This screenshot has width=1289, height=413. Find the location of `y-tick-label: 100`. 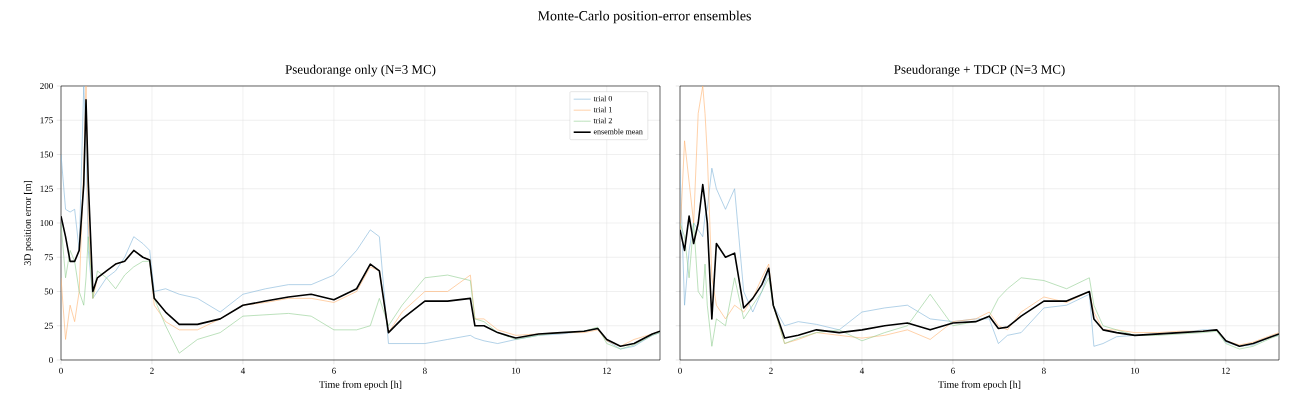

y-tick-label: 100 is located at coordinates (46, 223).